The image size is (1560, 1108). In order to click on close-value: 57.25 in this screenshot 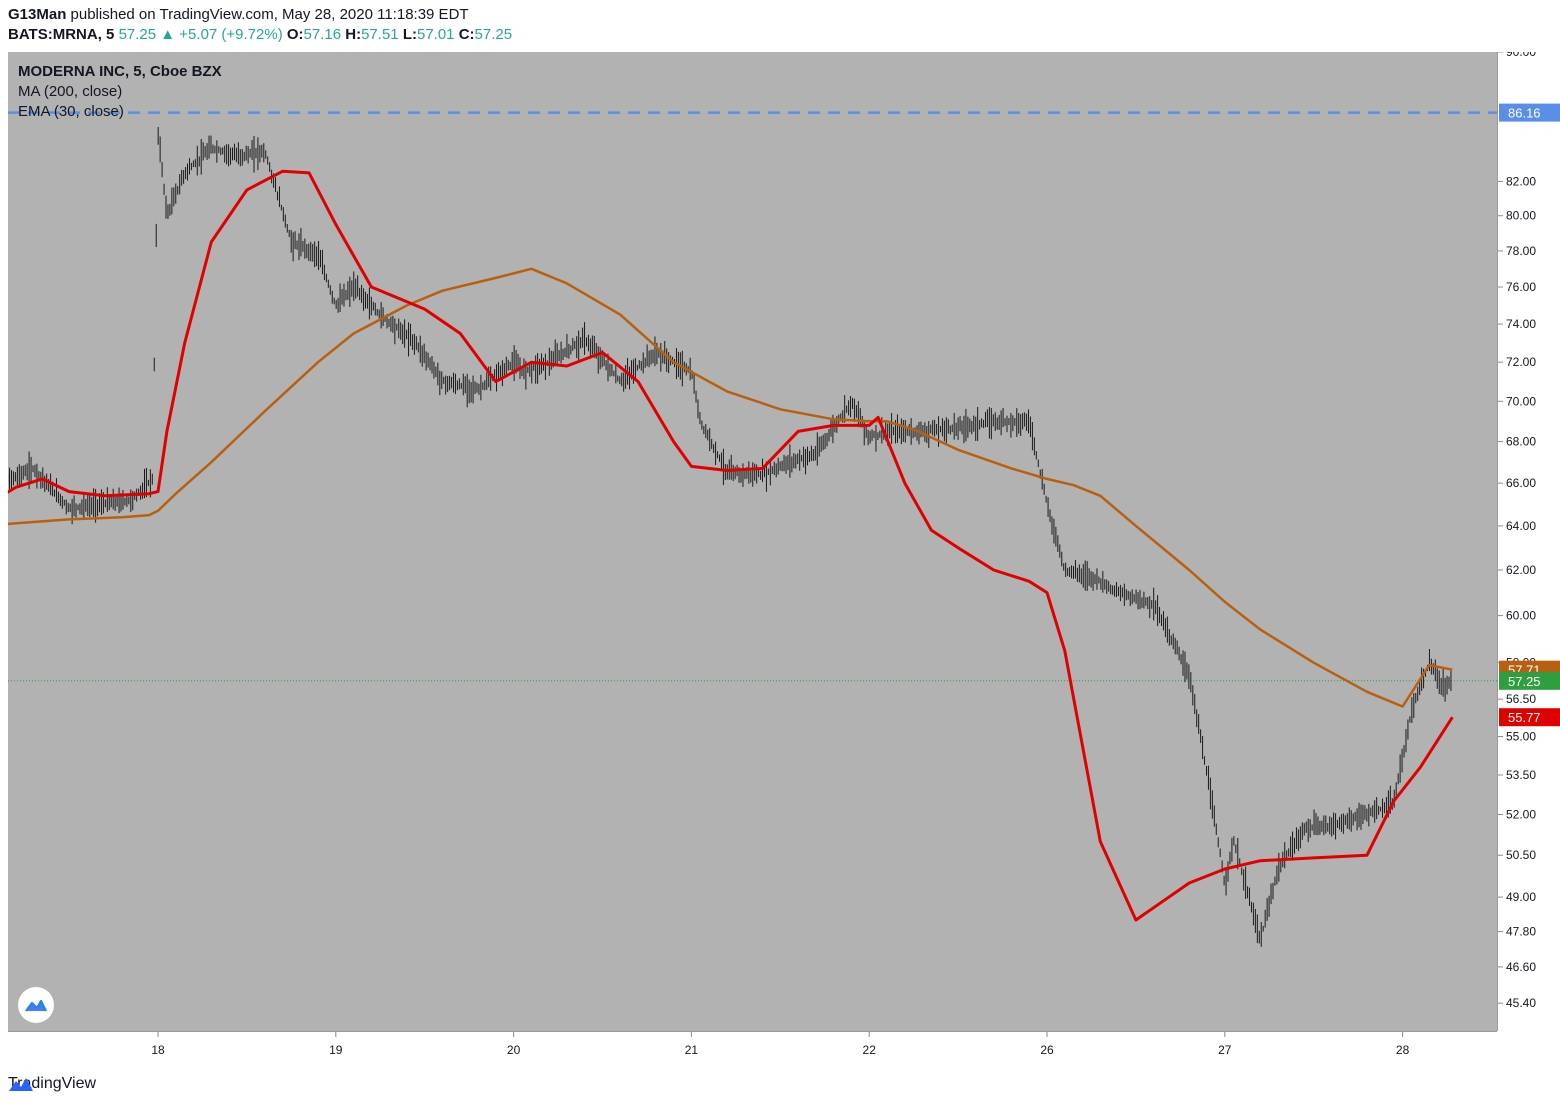, I will do `click(493, 34)`.